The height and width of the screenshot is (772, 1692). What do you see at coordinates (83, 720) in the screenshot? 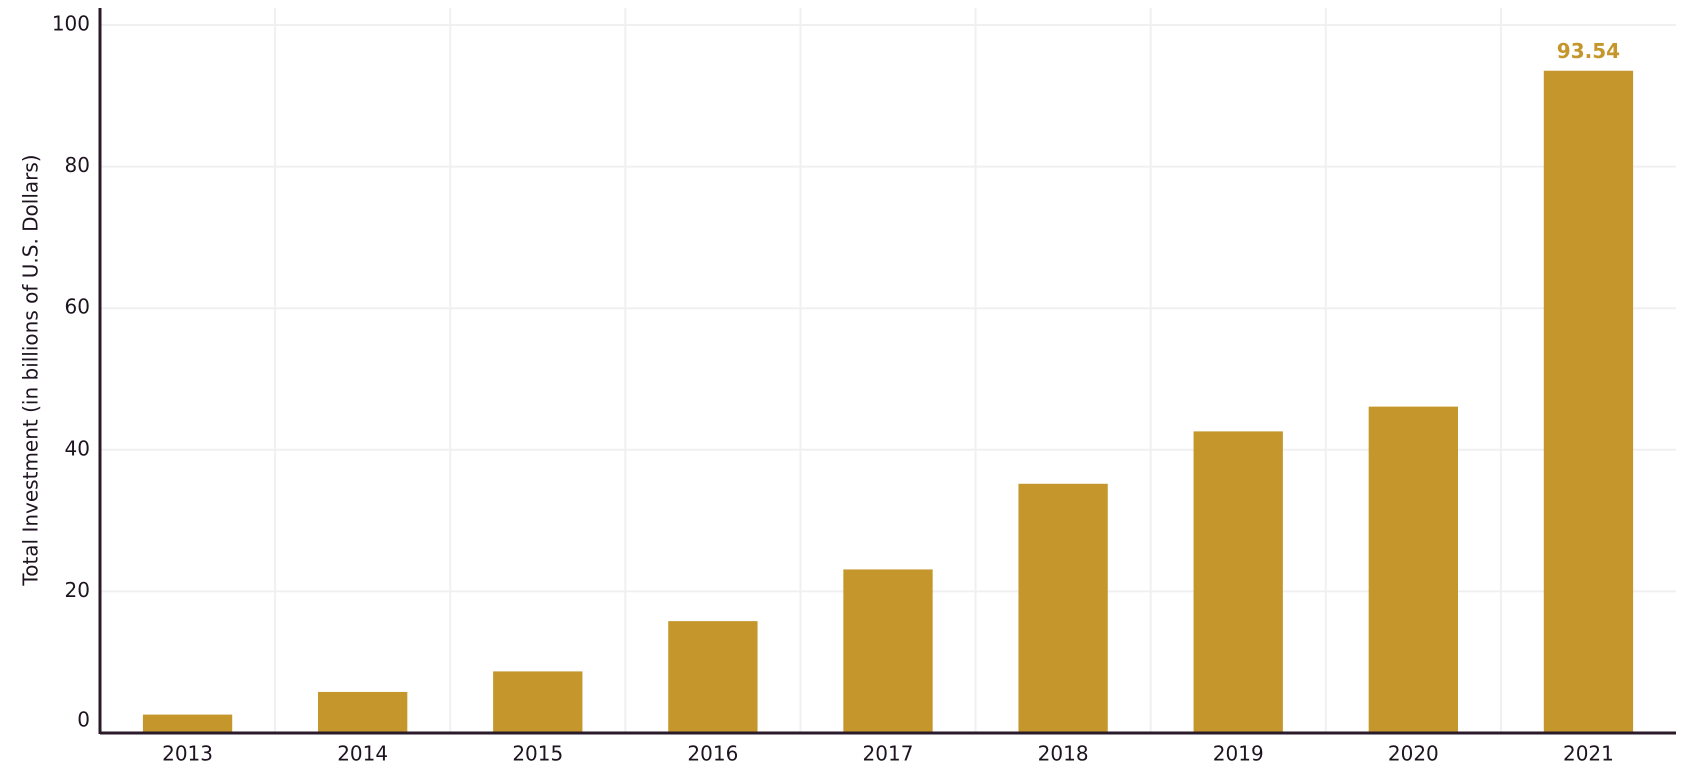
I see `y-tick-label: 0` at bounding box center [83, 720].